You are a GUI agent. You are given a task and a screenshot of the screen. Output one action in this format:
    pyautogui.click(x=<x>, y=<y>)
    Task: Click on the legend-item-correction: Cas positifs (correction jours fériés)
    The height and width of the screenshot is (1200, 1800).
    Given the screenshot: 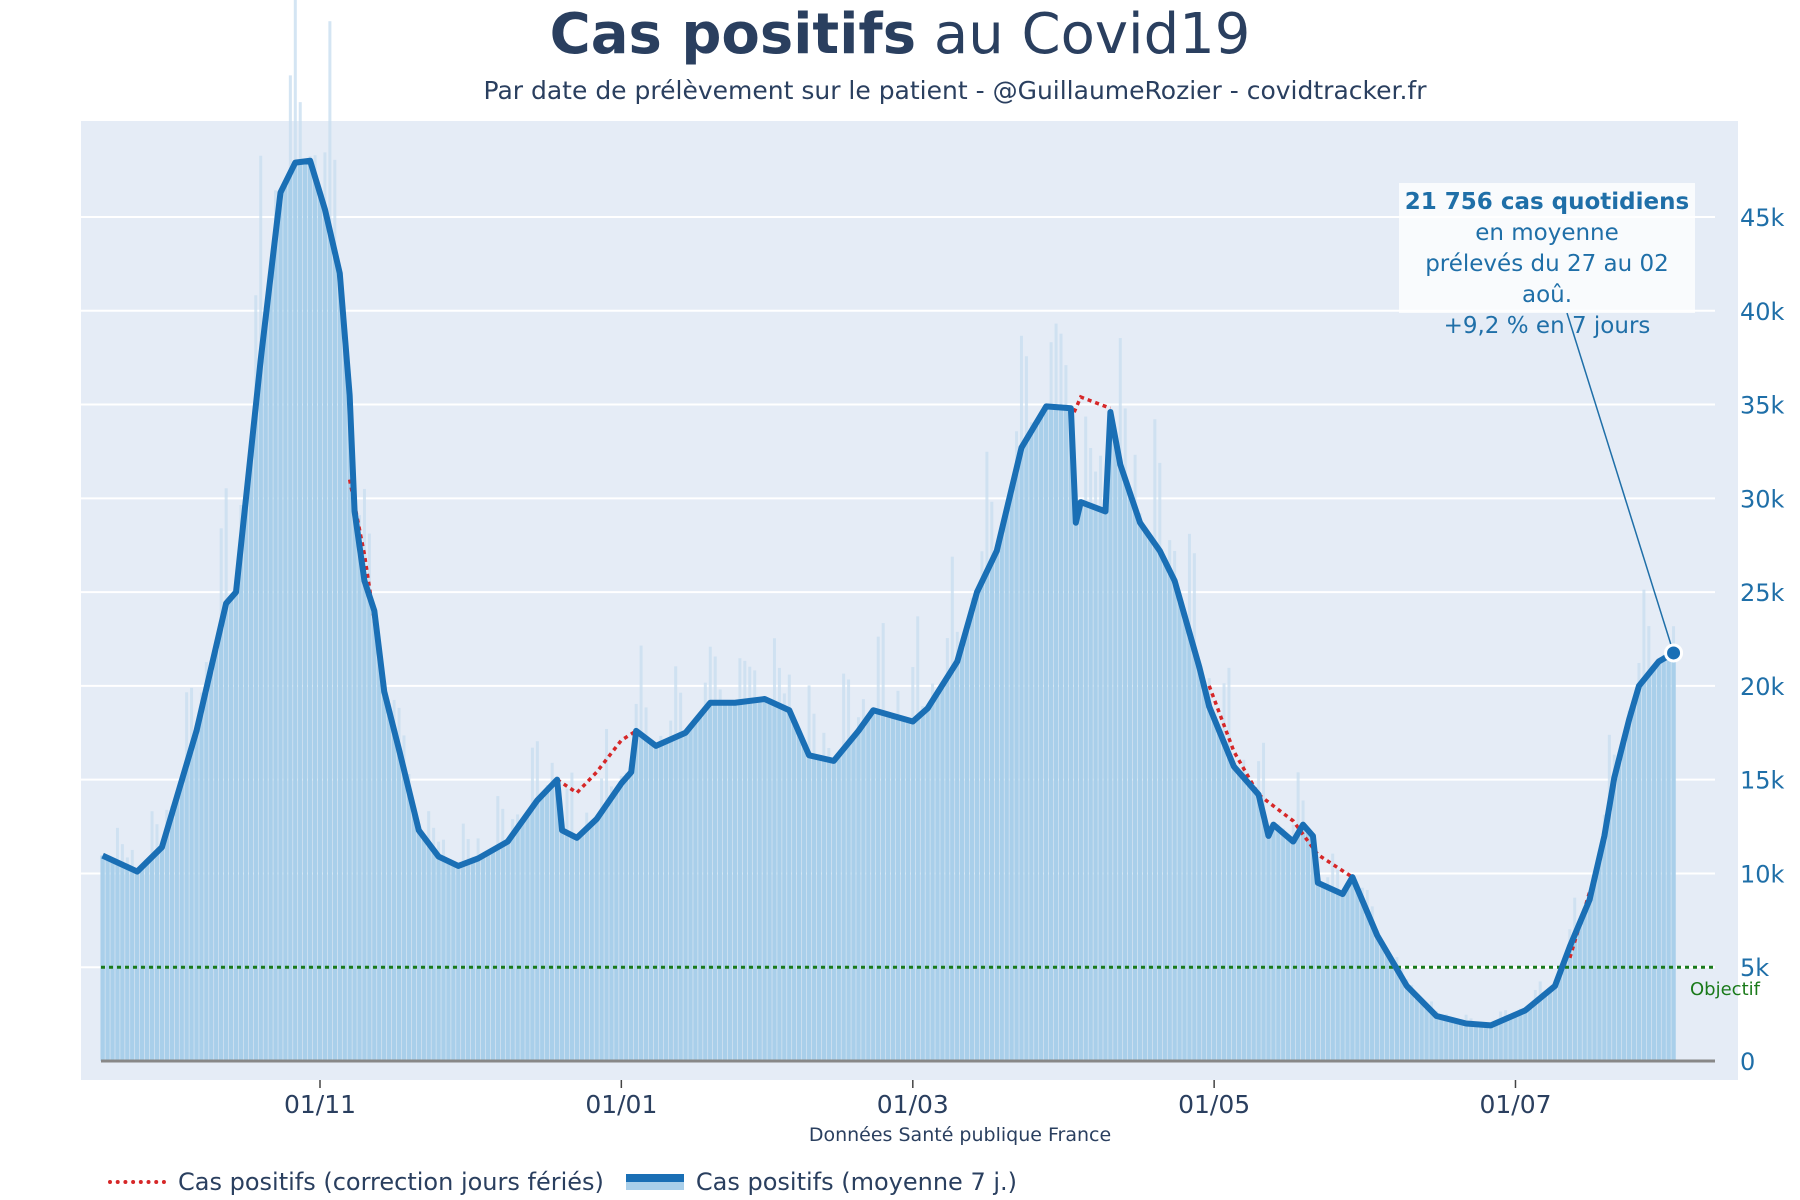 What is the action you would take?
    pyautogui.click(x=356, y=1182)
    